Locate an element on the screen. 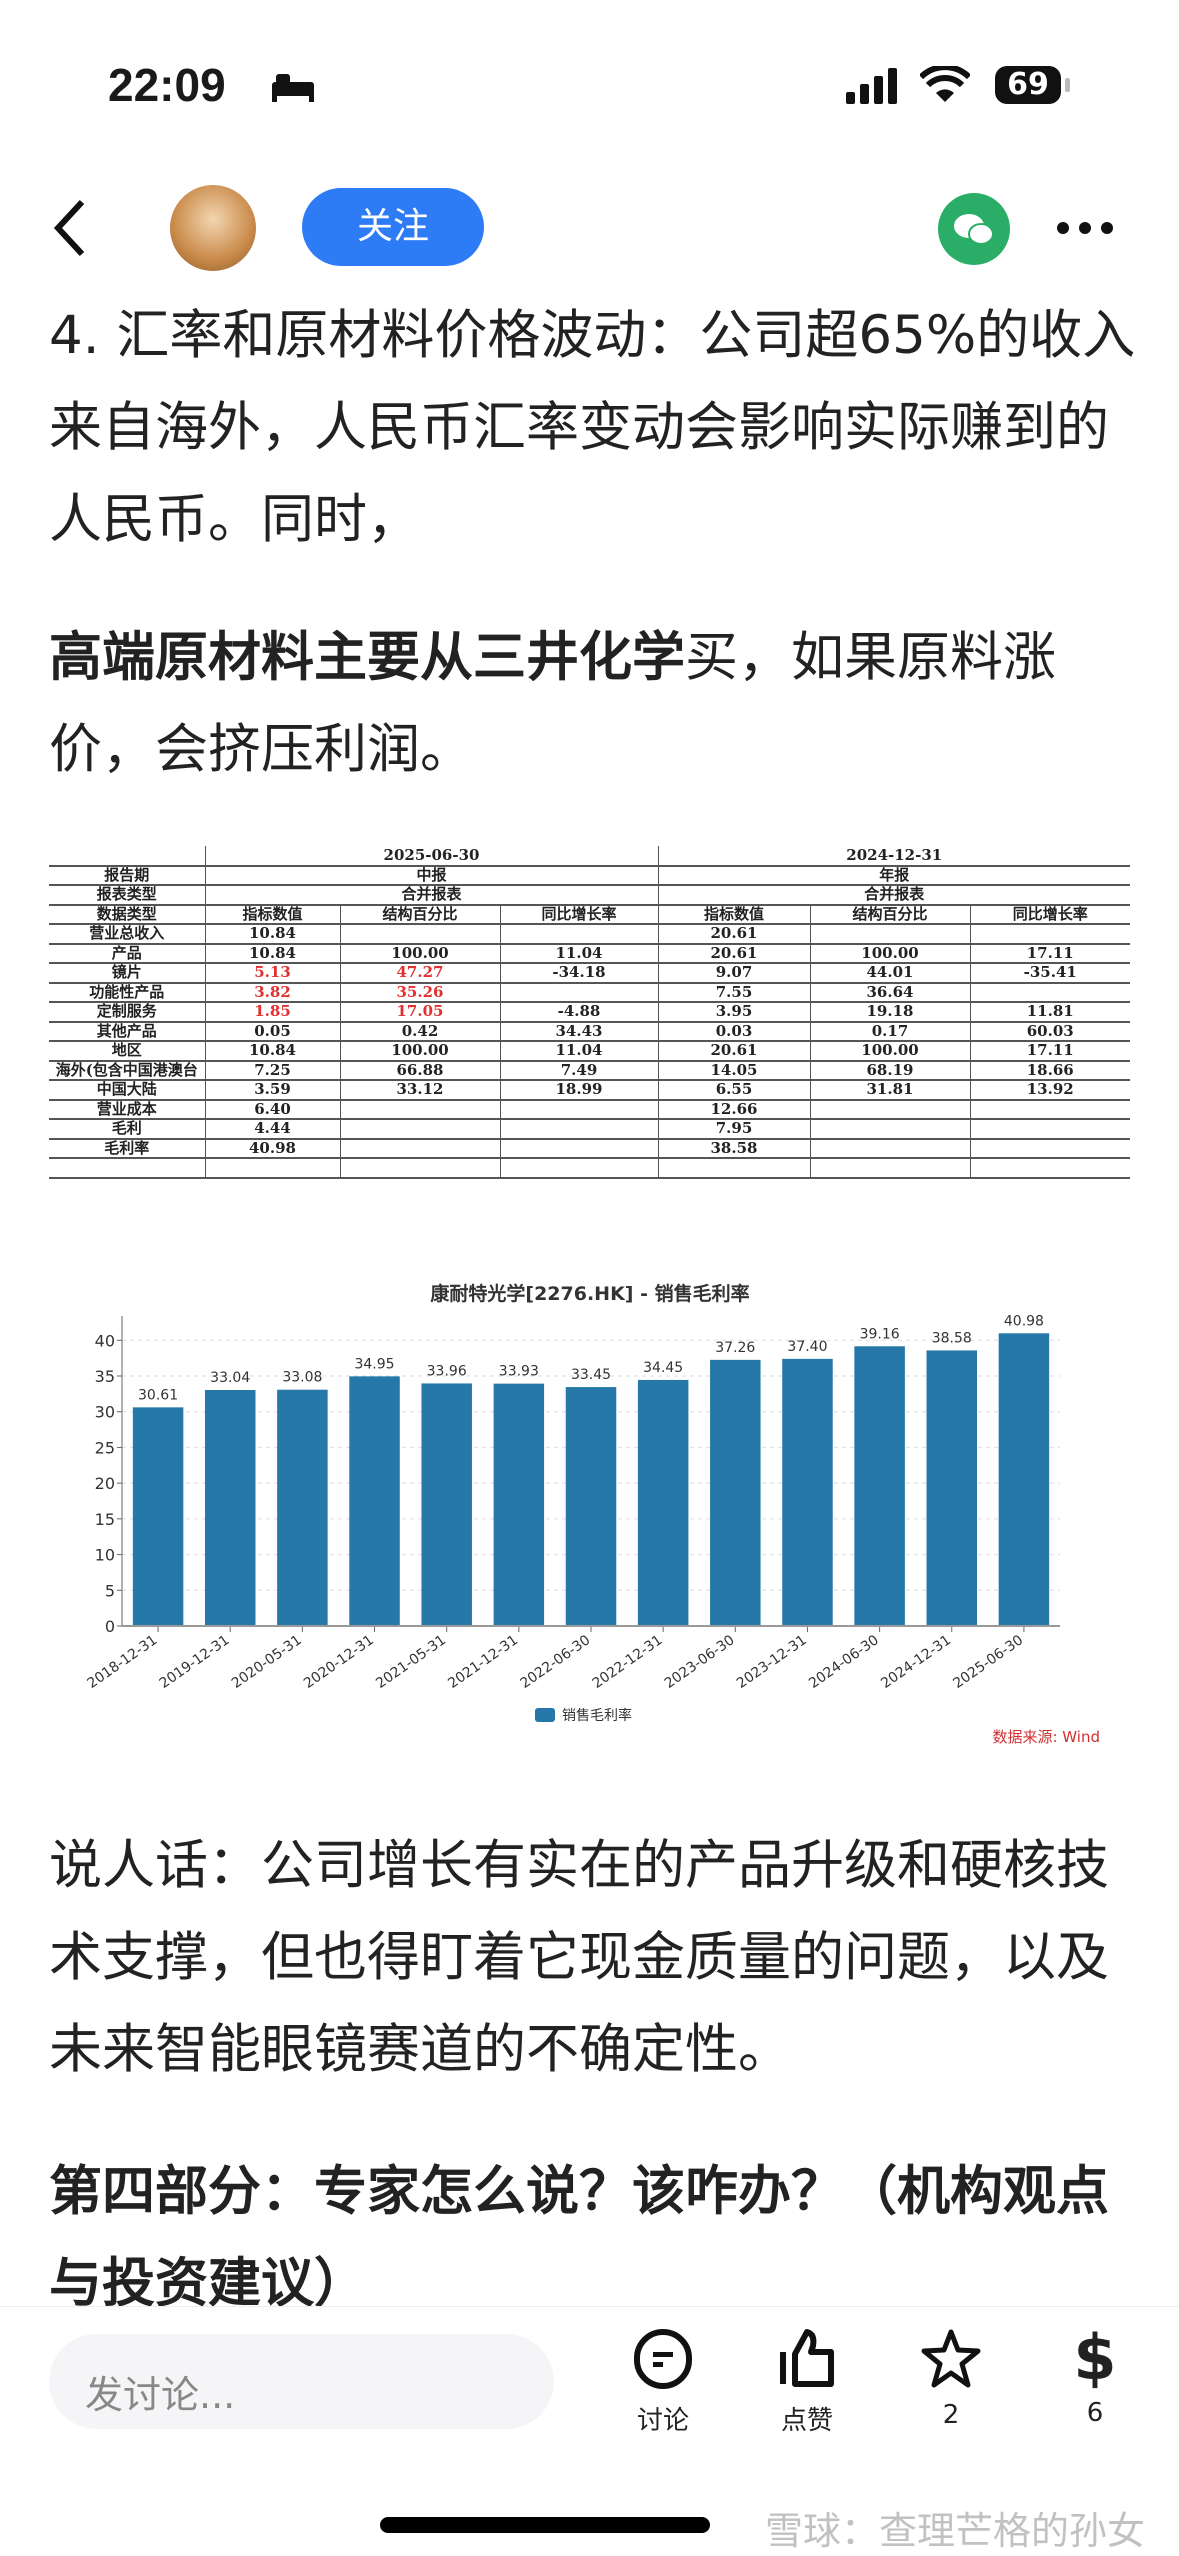 The height and width of the screenshot is (2556, 1179). x-tick-label: 2020-12-31 is located at coordinates (339, 1662).